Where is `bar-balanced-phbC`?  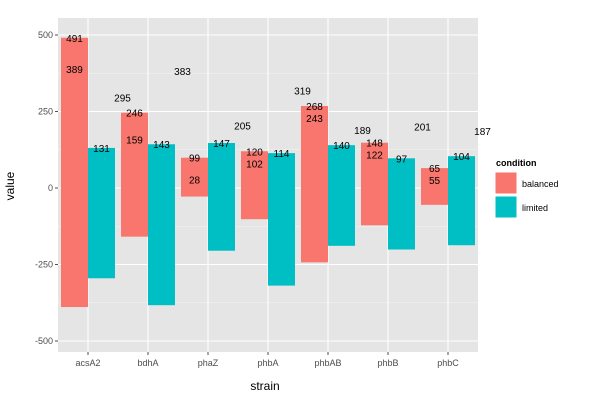
bar-balanced-phbC is located at coordinates (434, 186).